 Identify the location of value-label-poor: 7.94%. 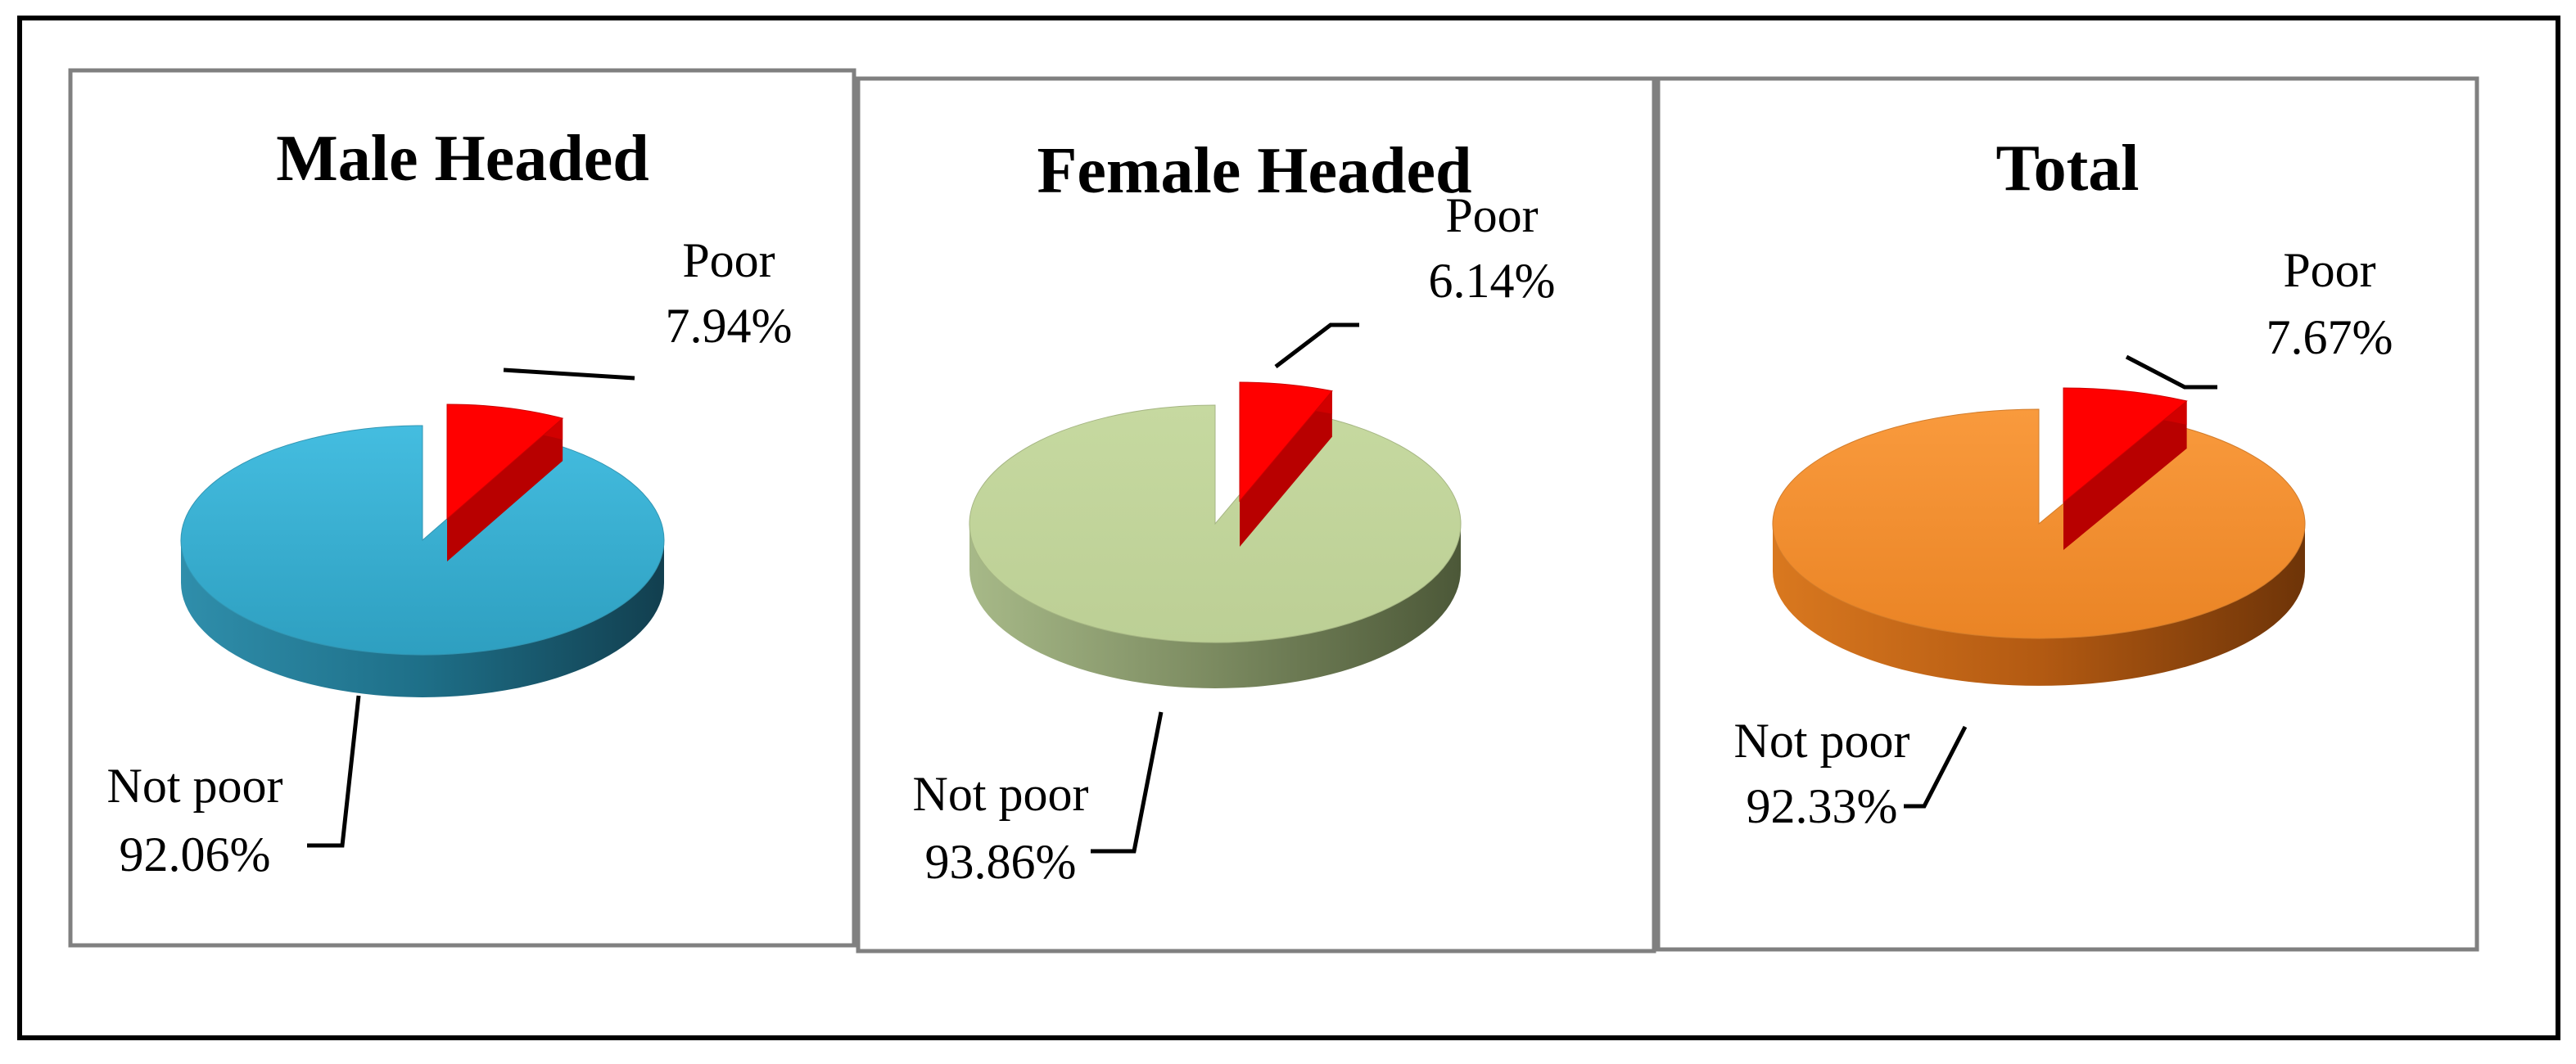
(729, 326).